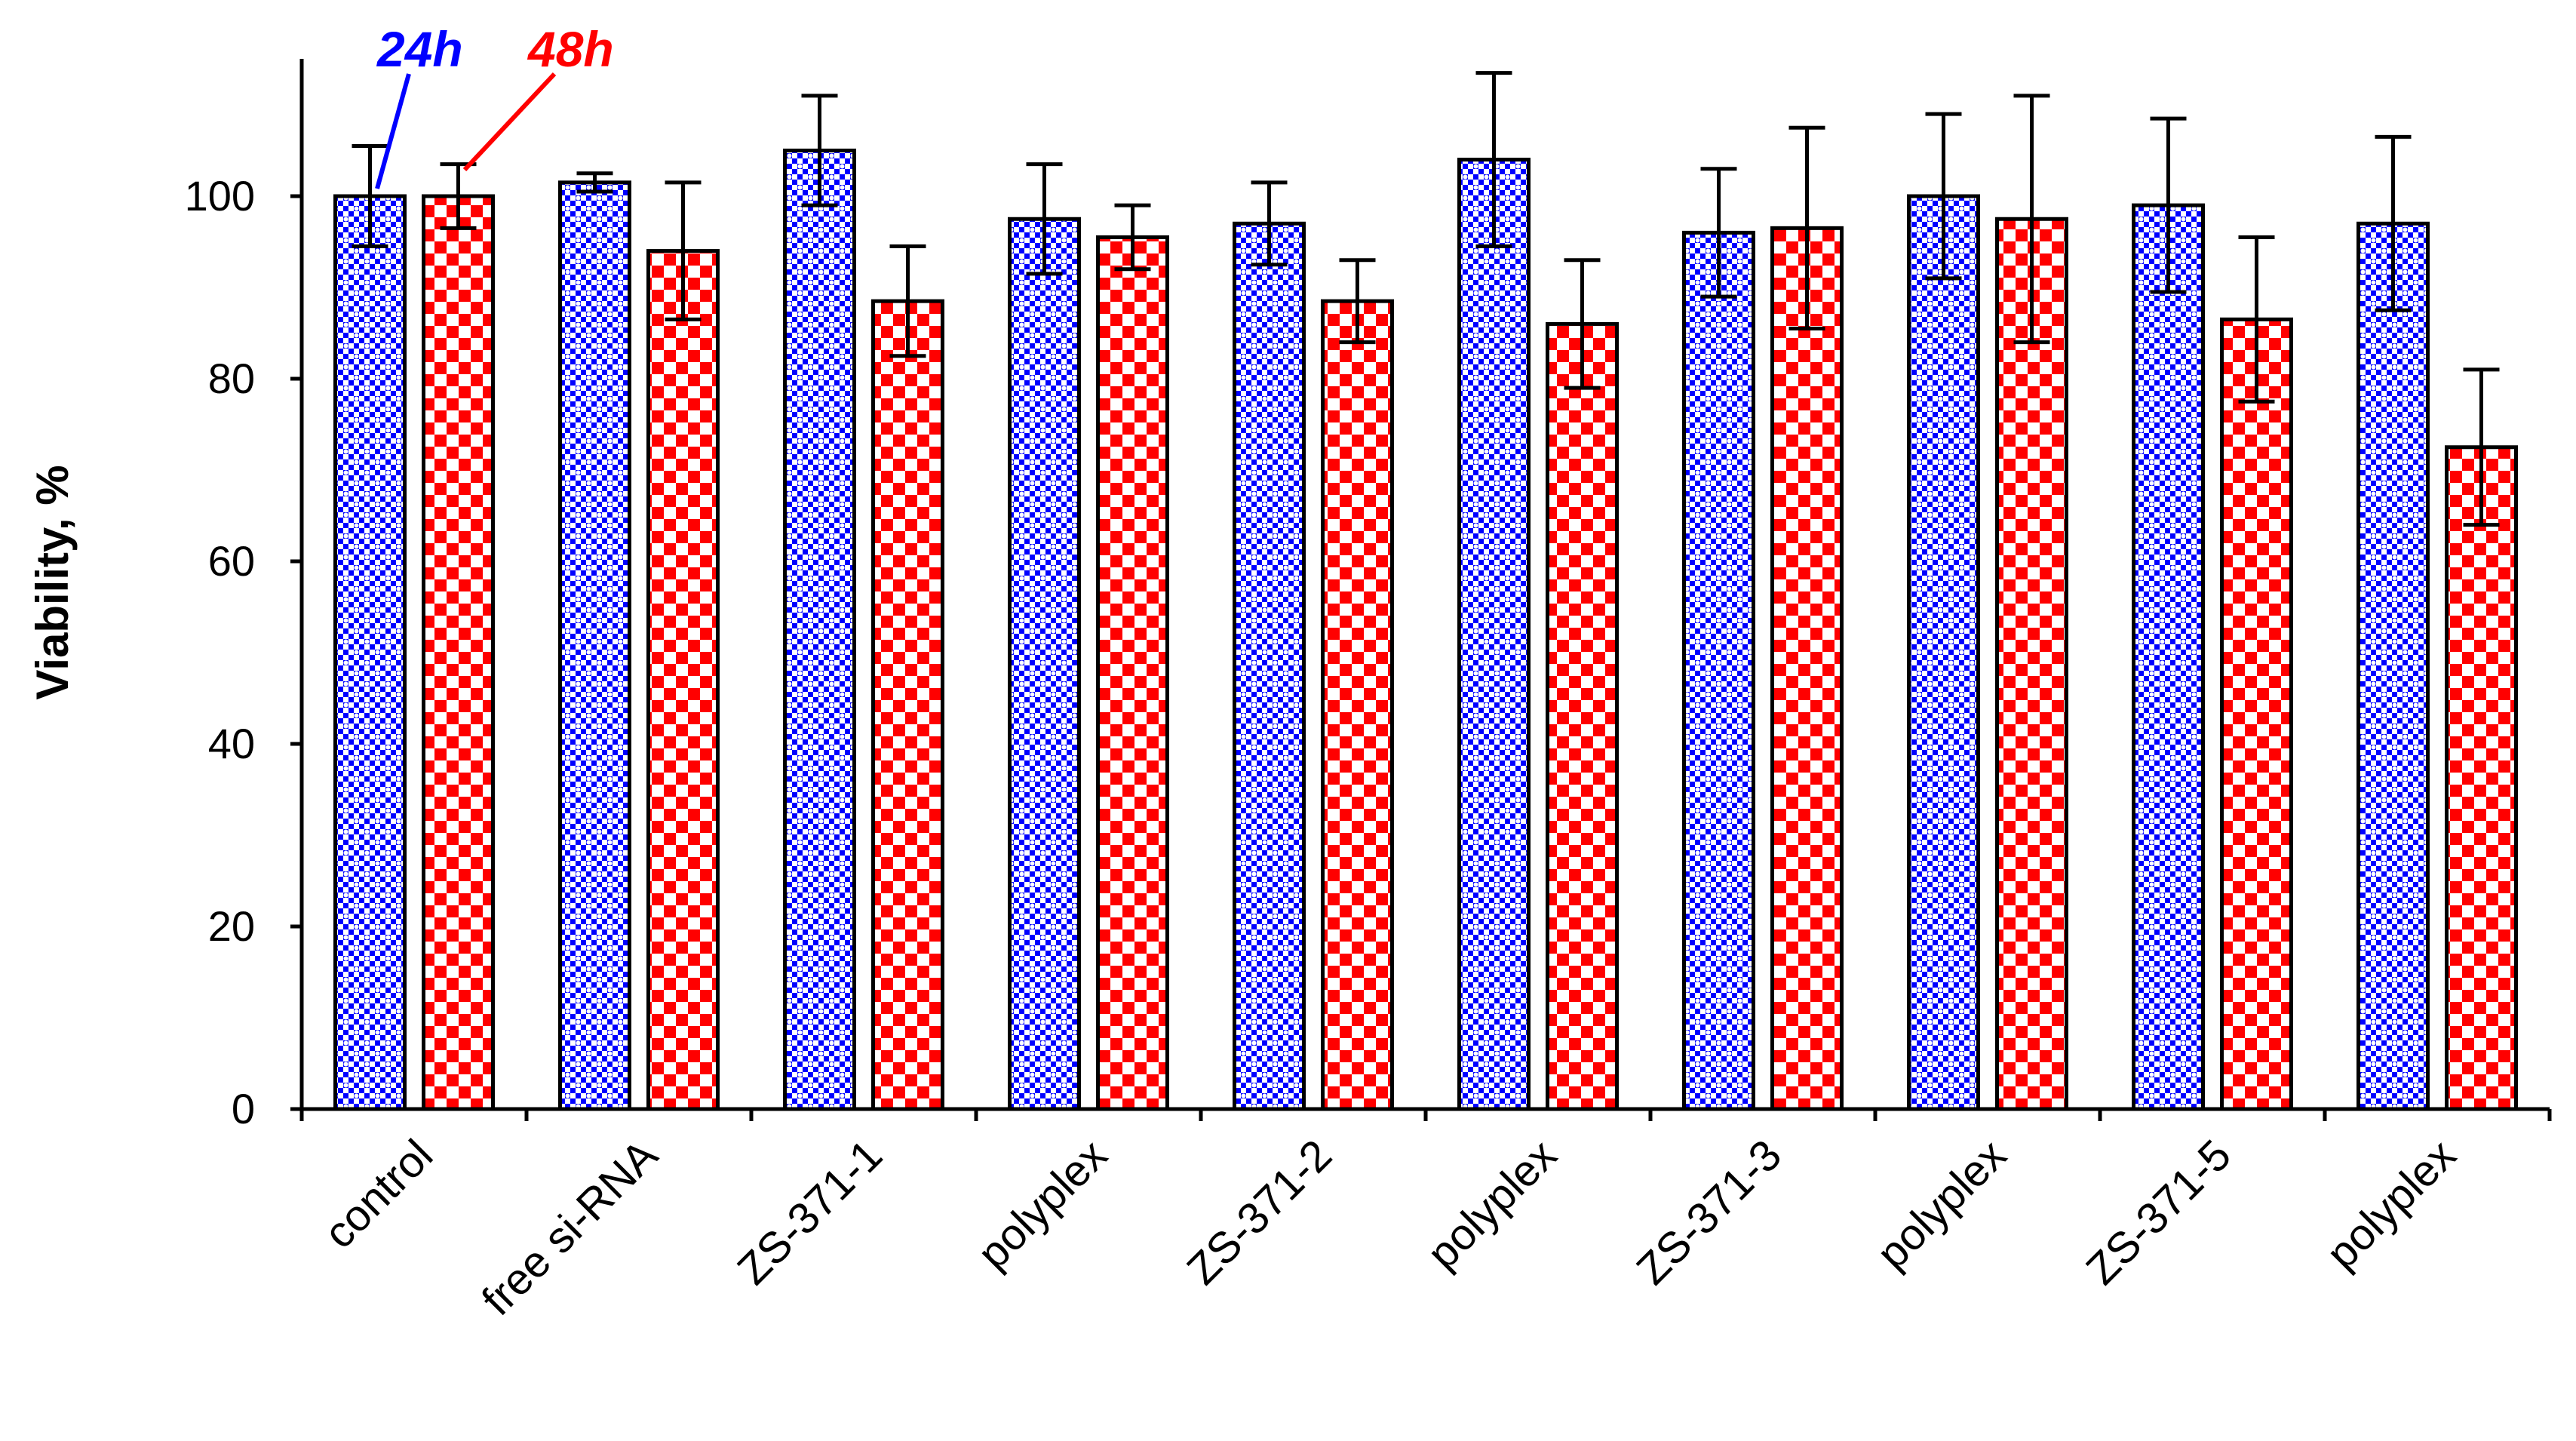  What do you see at coordinates (1259, 1212) in the screenshot?
I see `x-tick-label: ZS-371-2` at bounding box center [1259, 1212].